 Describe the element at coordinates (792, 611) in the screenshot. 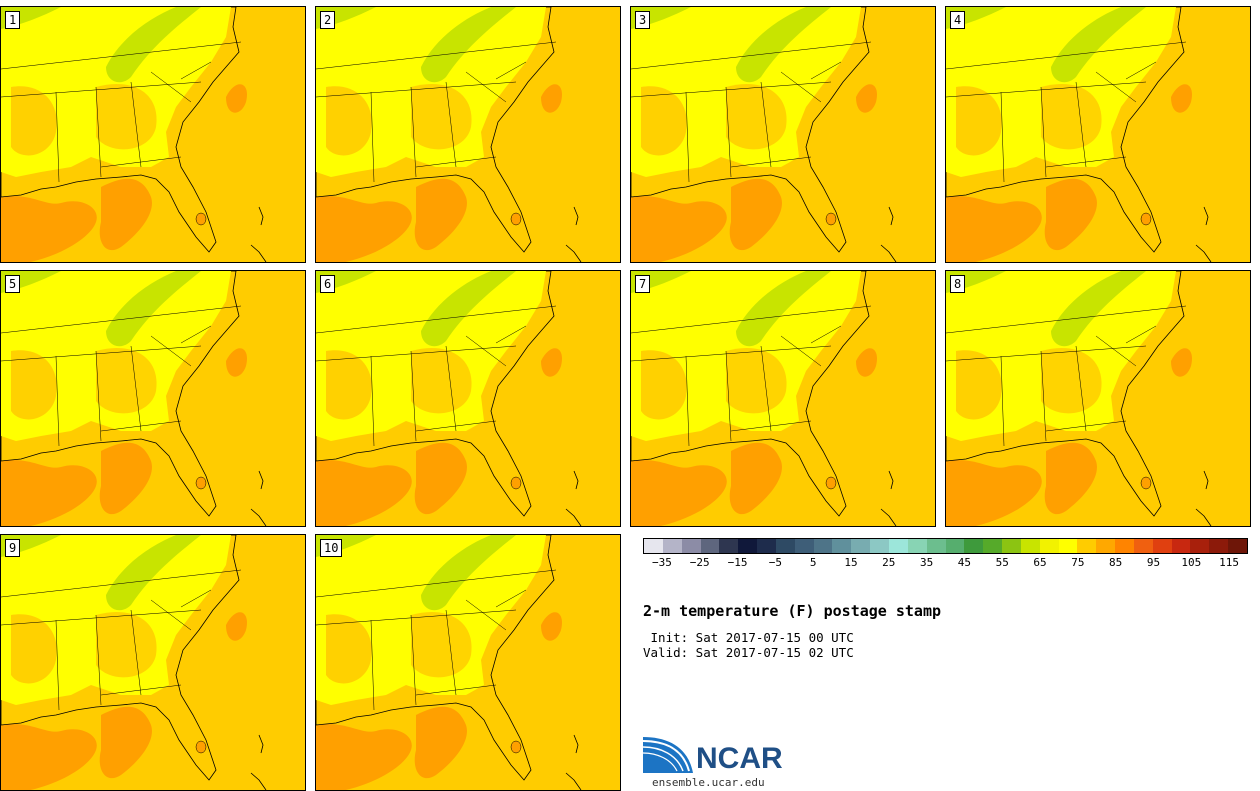

I see `figure-title: 2-m temperature (F) postage stamp` at that location.